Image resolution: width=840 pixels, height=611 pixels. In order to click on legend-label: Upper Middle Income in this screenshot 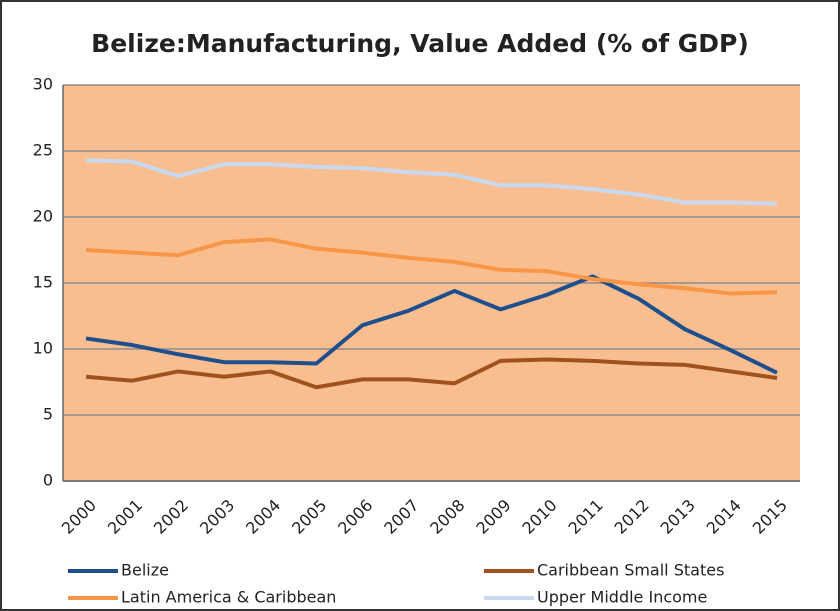, I will do `click(622, 597)`.